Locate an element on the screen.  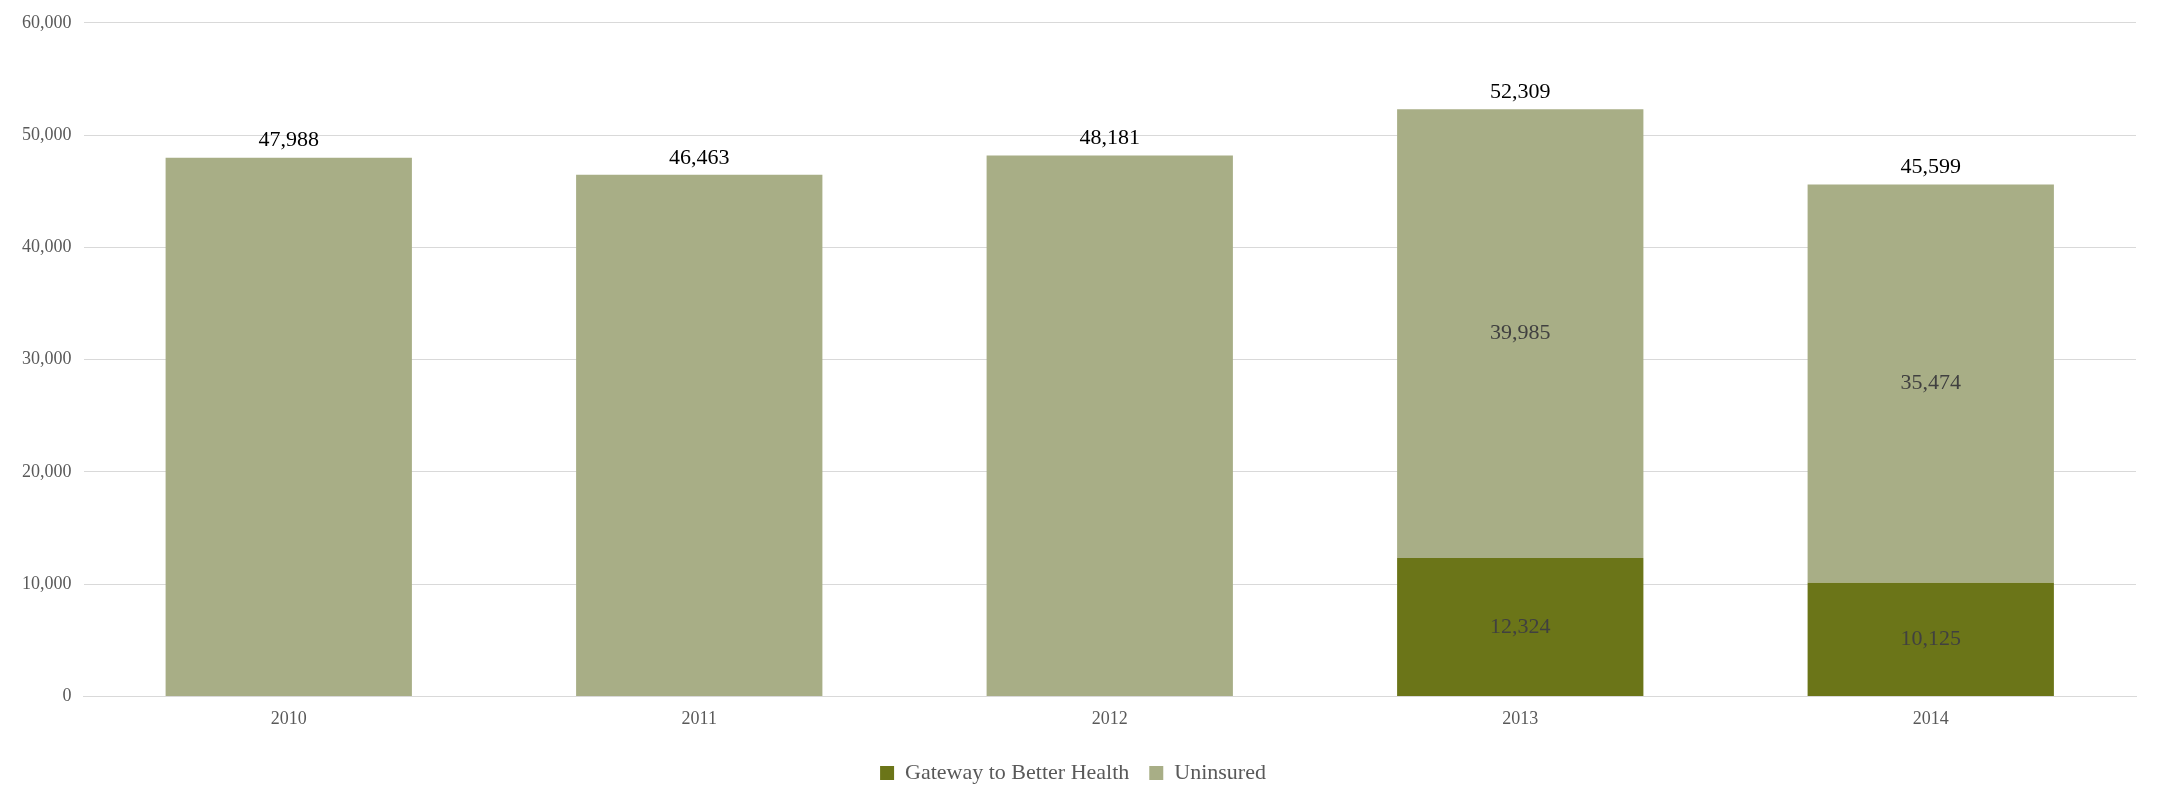
y-tick-label: 10,000 is located at coordinates (47, 582).